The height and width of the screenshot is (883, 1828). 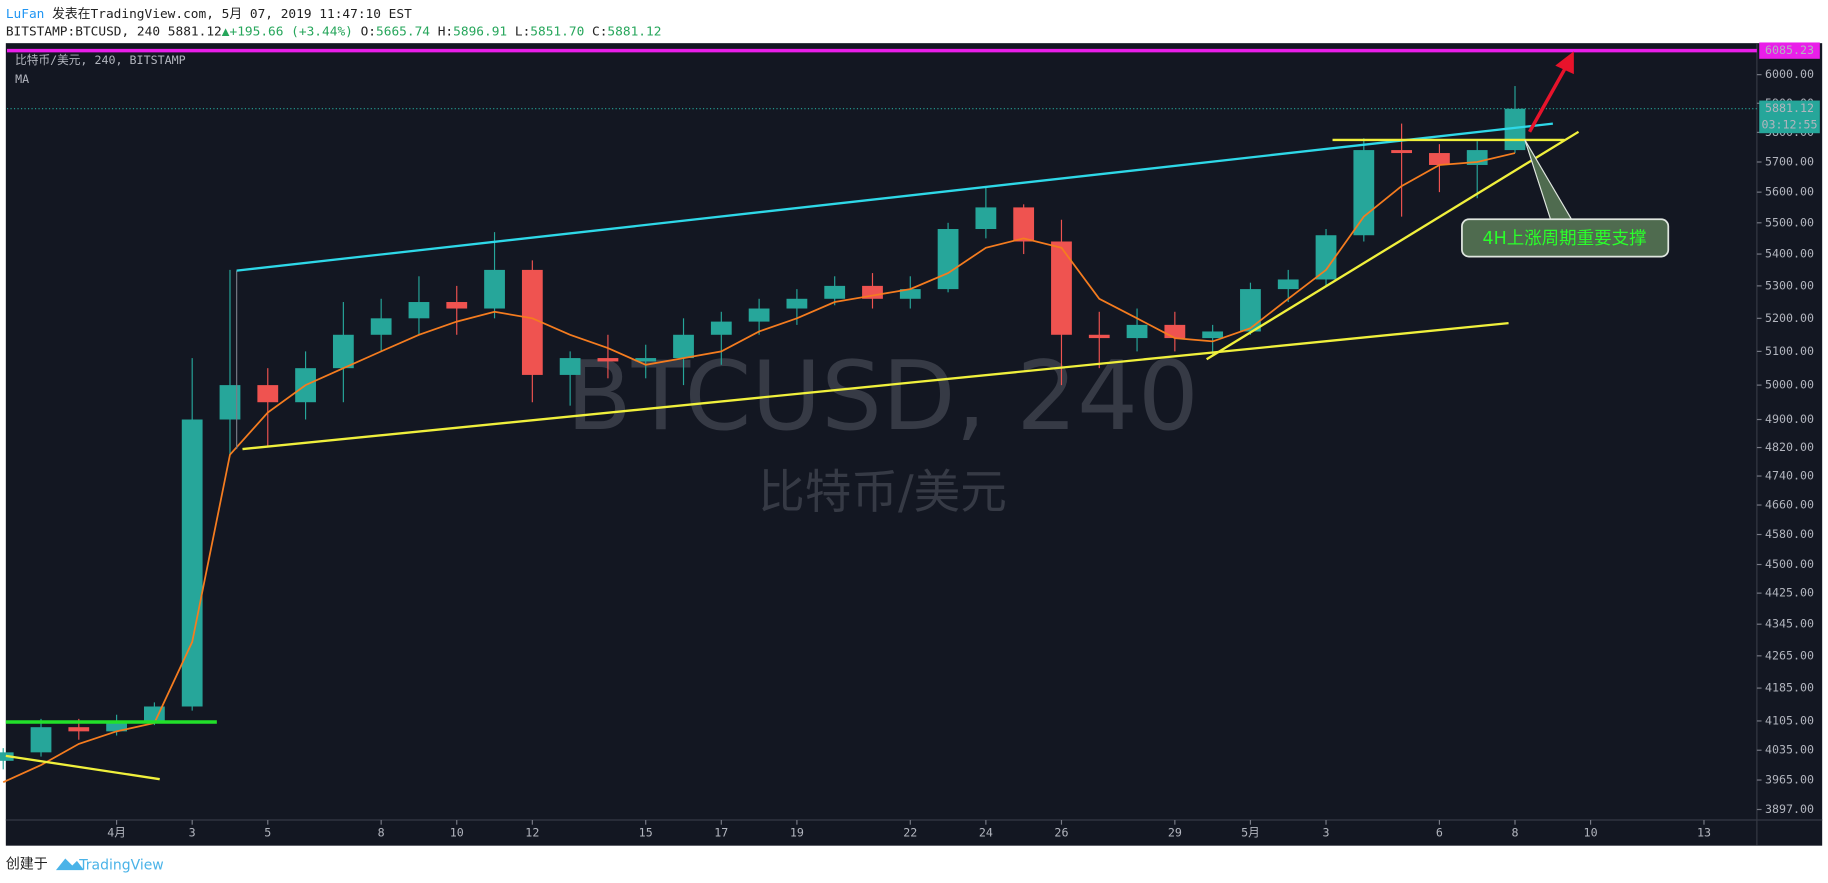 What do you see at coordinates (1789, 476) in the screenshot?
I see `y-tick-label: 4740.00` at bounding box center [1789, 476].